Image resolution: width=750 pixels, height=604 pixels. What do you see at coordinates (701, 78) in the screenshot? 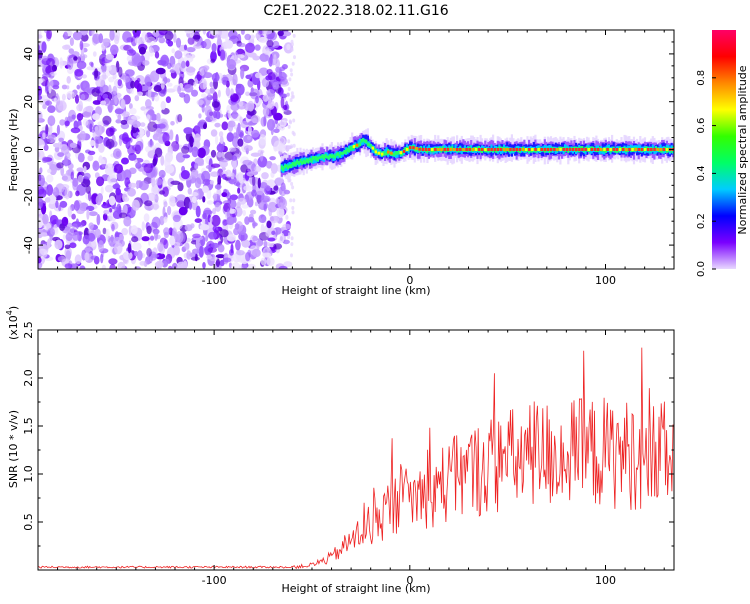
I see `colorbar-tick-label: 0.8` at bounding box center [701, 78].